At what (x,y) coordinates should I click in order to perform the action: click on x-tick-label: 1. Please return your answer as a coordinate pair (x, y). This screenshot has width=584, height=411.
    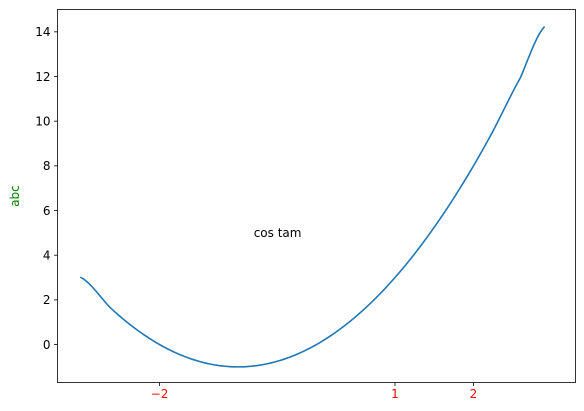
    Looking at the image, I should click on (395, 394).